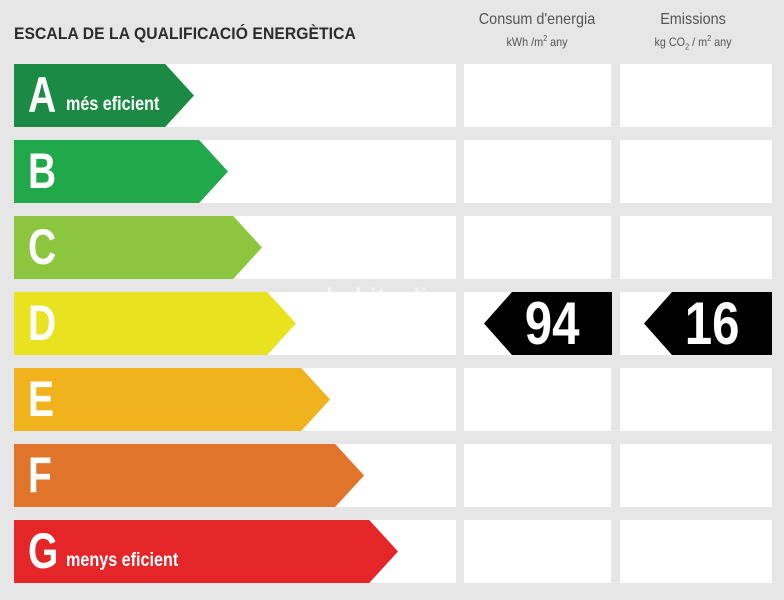 This screenshot has height=600, width=784. What do you see at coordinates (43, 551) in the screenshot?
I see `rating-letter: G` at bounding box center [43, 551].